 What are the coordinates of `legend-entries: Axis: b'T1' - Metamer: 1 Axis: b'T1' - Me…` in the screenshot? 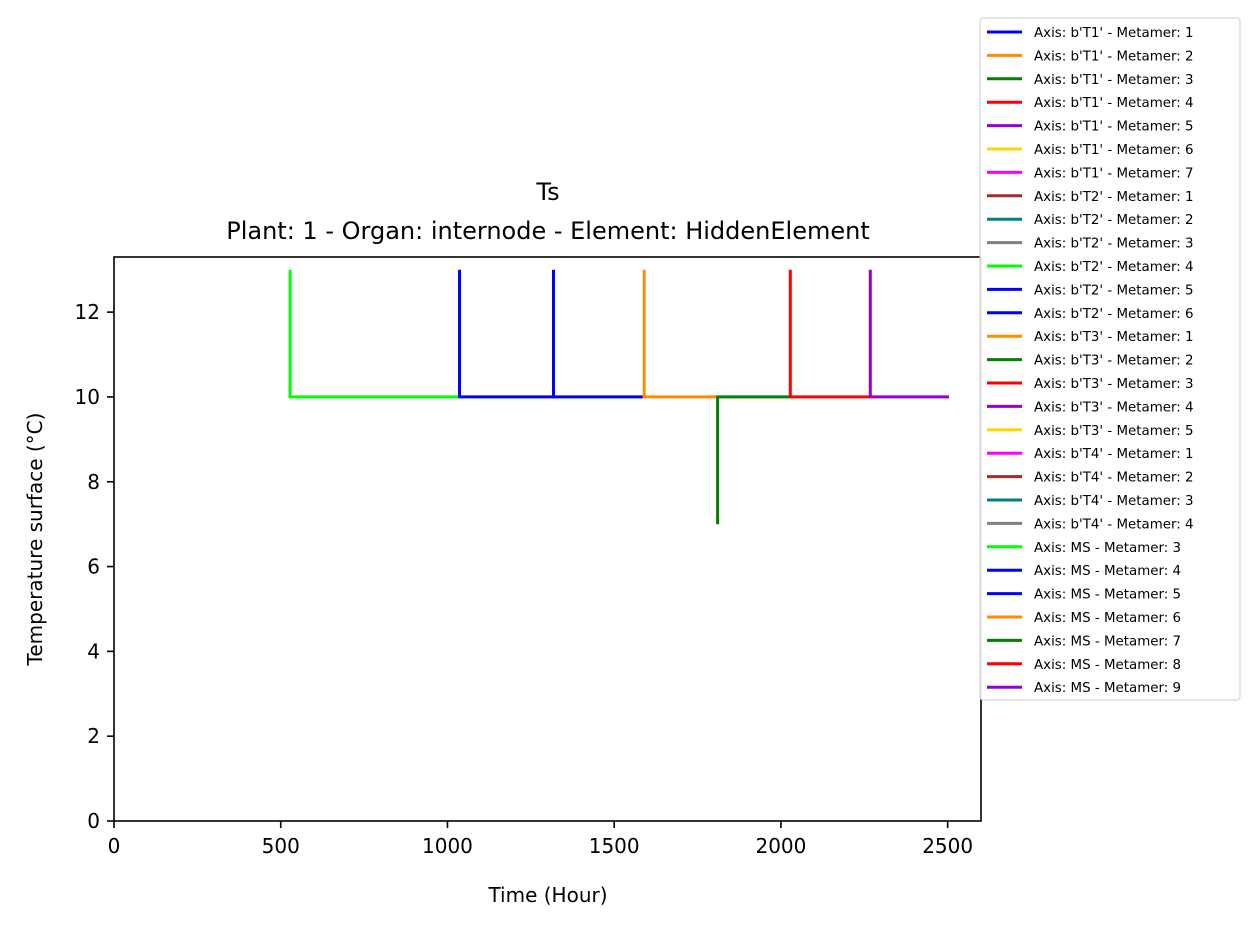 It's located at (1090, 361).